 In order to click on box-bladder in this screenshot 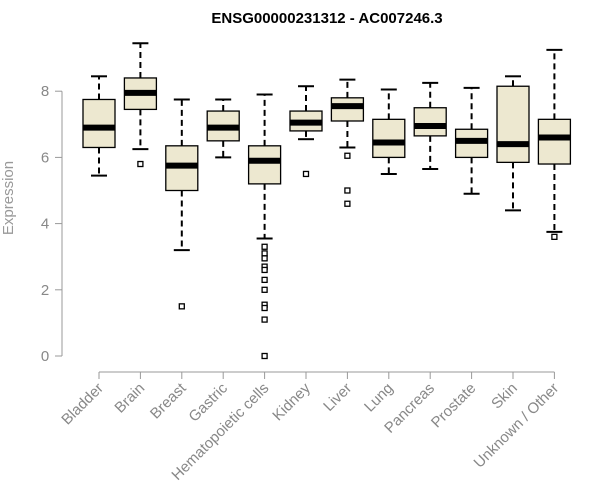, I will do `click(99, 126)`.